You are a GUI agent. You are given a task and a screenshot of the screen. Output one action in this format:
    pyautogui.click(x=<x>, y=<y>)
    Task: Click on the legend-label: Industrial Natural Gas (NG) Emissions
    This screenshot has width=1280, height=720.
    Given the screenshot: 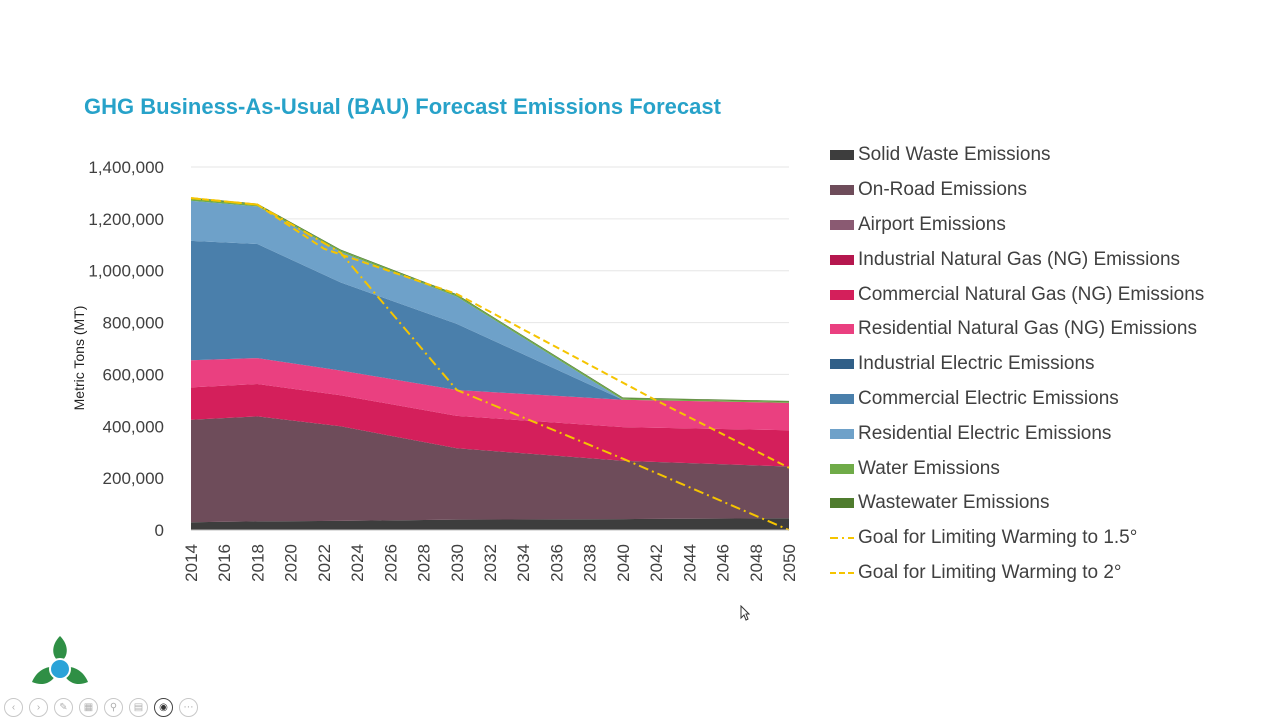 What is the action you would take?
    pyautogui.click(x=1019, y=259)
    